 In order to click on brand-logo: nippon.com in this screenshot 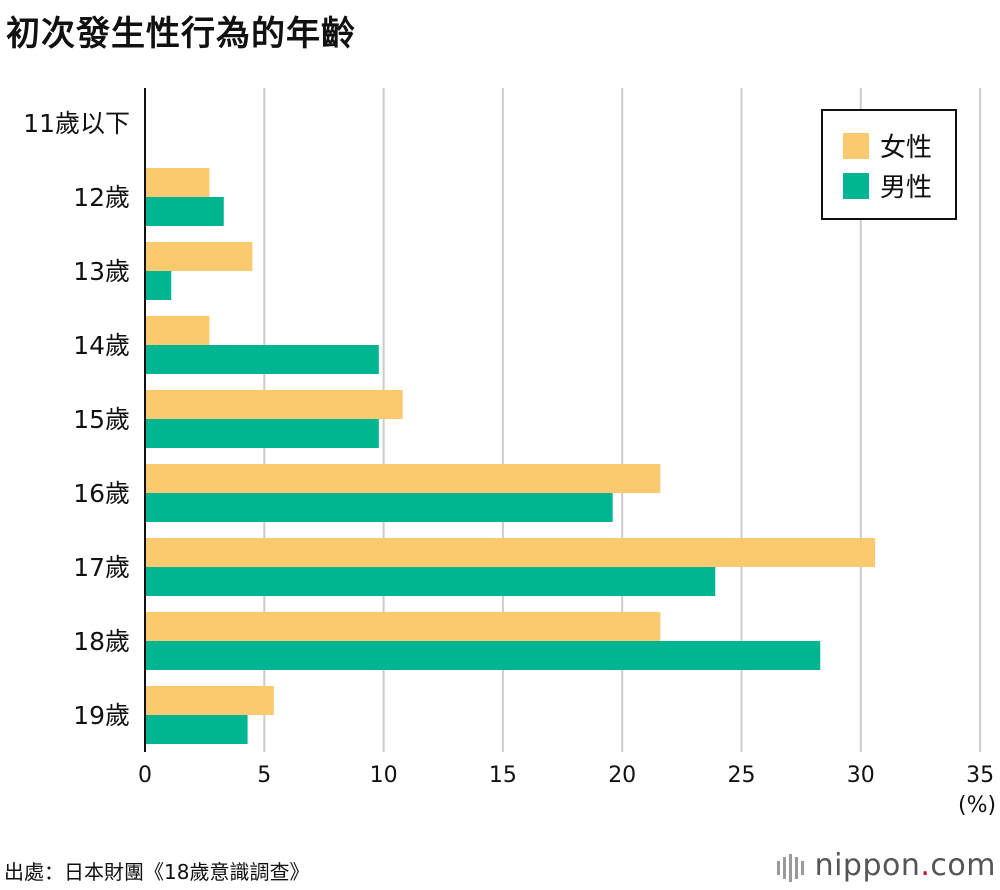, I will do `click(886, 866)`.